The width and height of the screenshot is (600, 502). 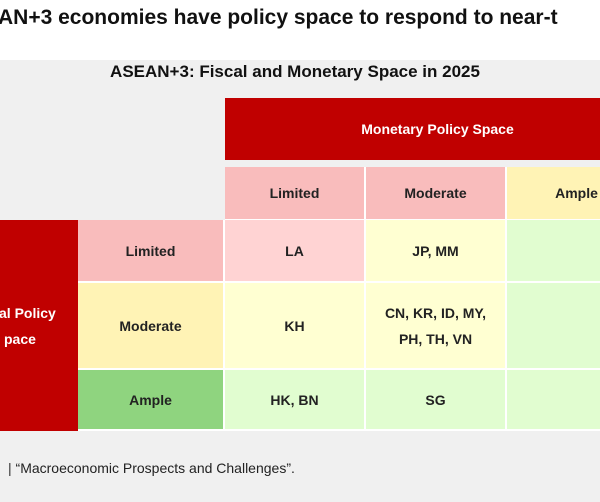 What do you see at coordinates (435, 338) in the screenshot?
I see `cell-text: PH, TH, VN` at bounding box center [435, 338].